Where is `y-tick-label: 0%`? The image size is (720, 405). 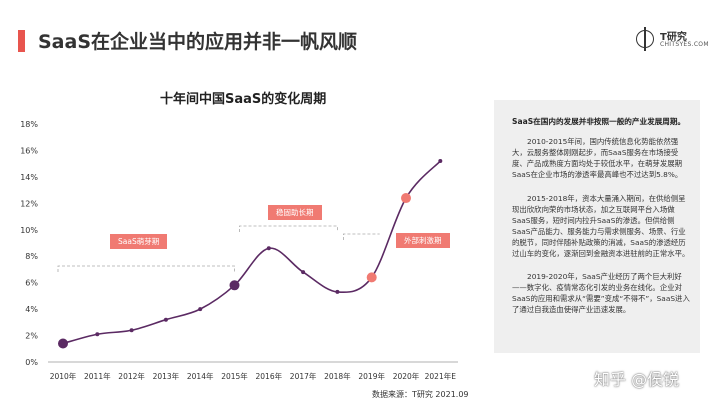
y-tick-label: 0% is located at coordinates (31, 362).